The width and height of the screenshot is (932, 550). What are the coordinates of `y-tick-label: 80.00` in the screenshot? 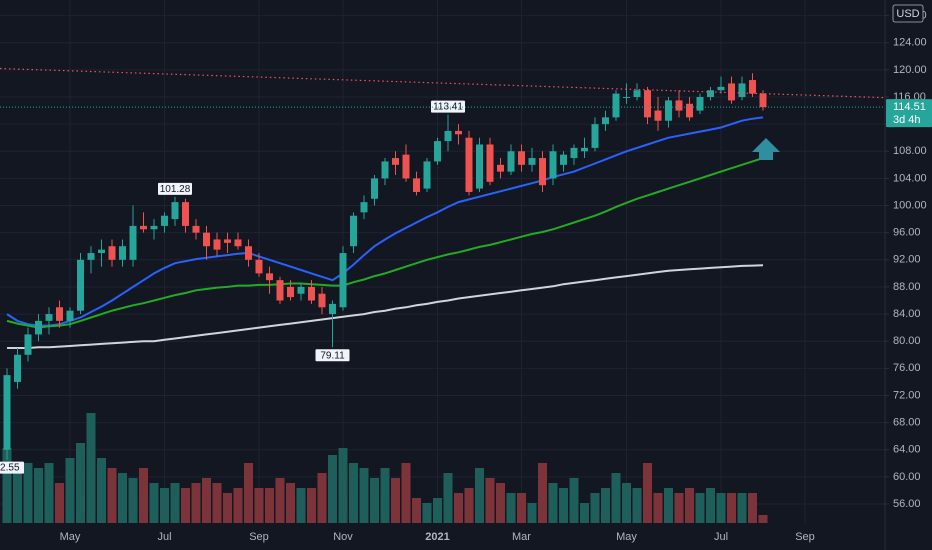 It's located at (907, 341).